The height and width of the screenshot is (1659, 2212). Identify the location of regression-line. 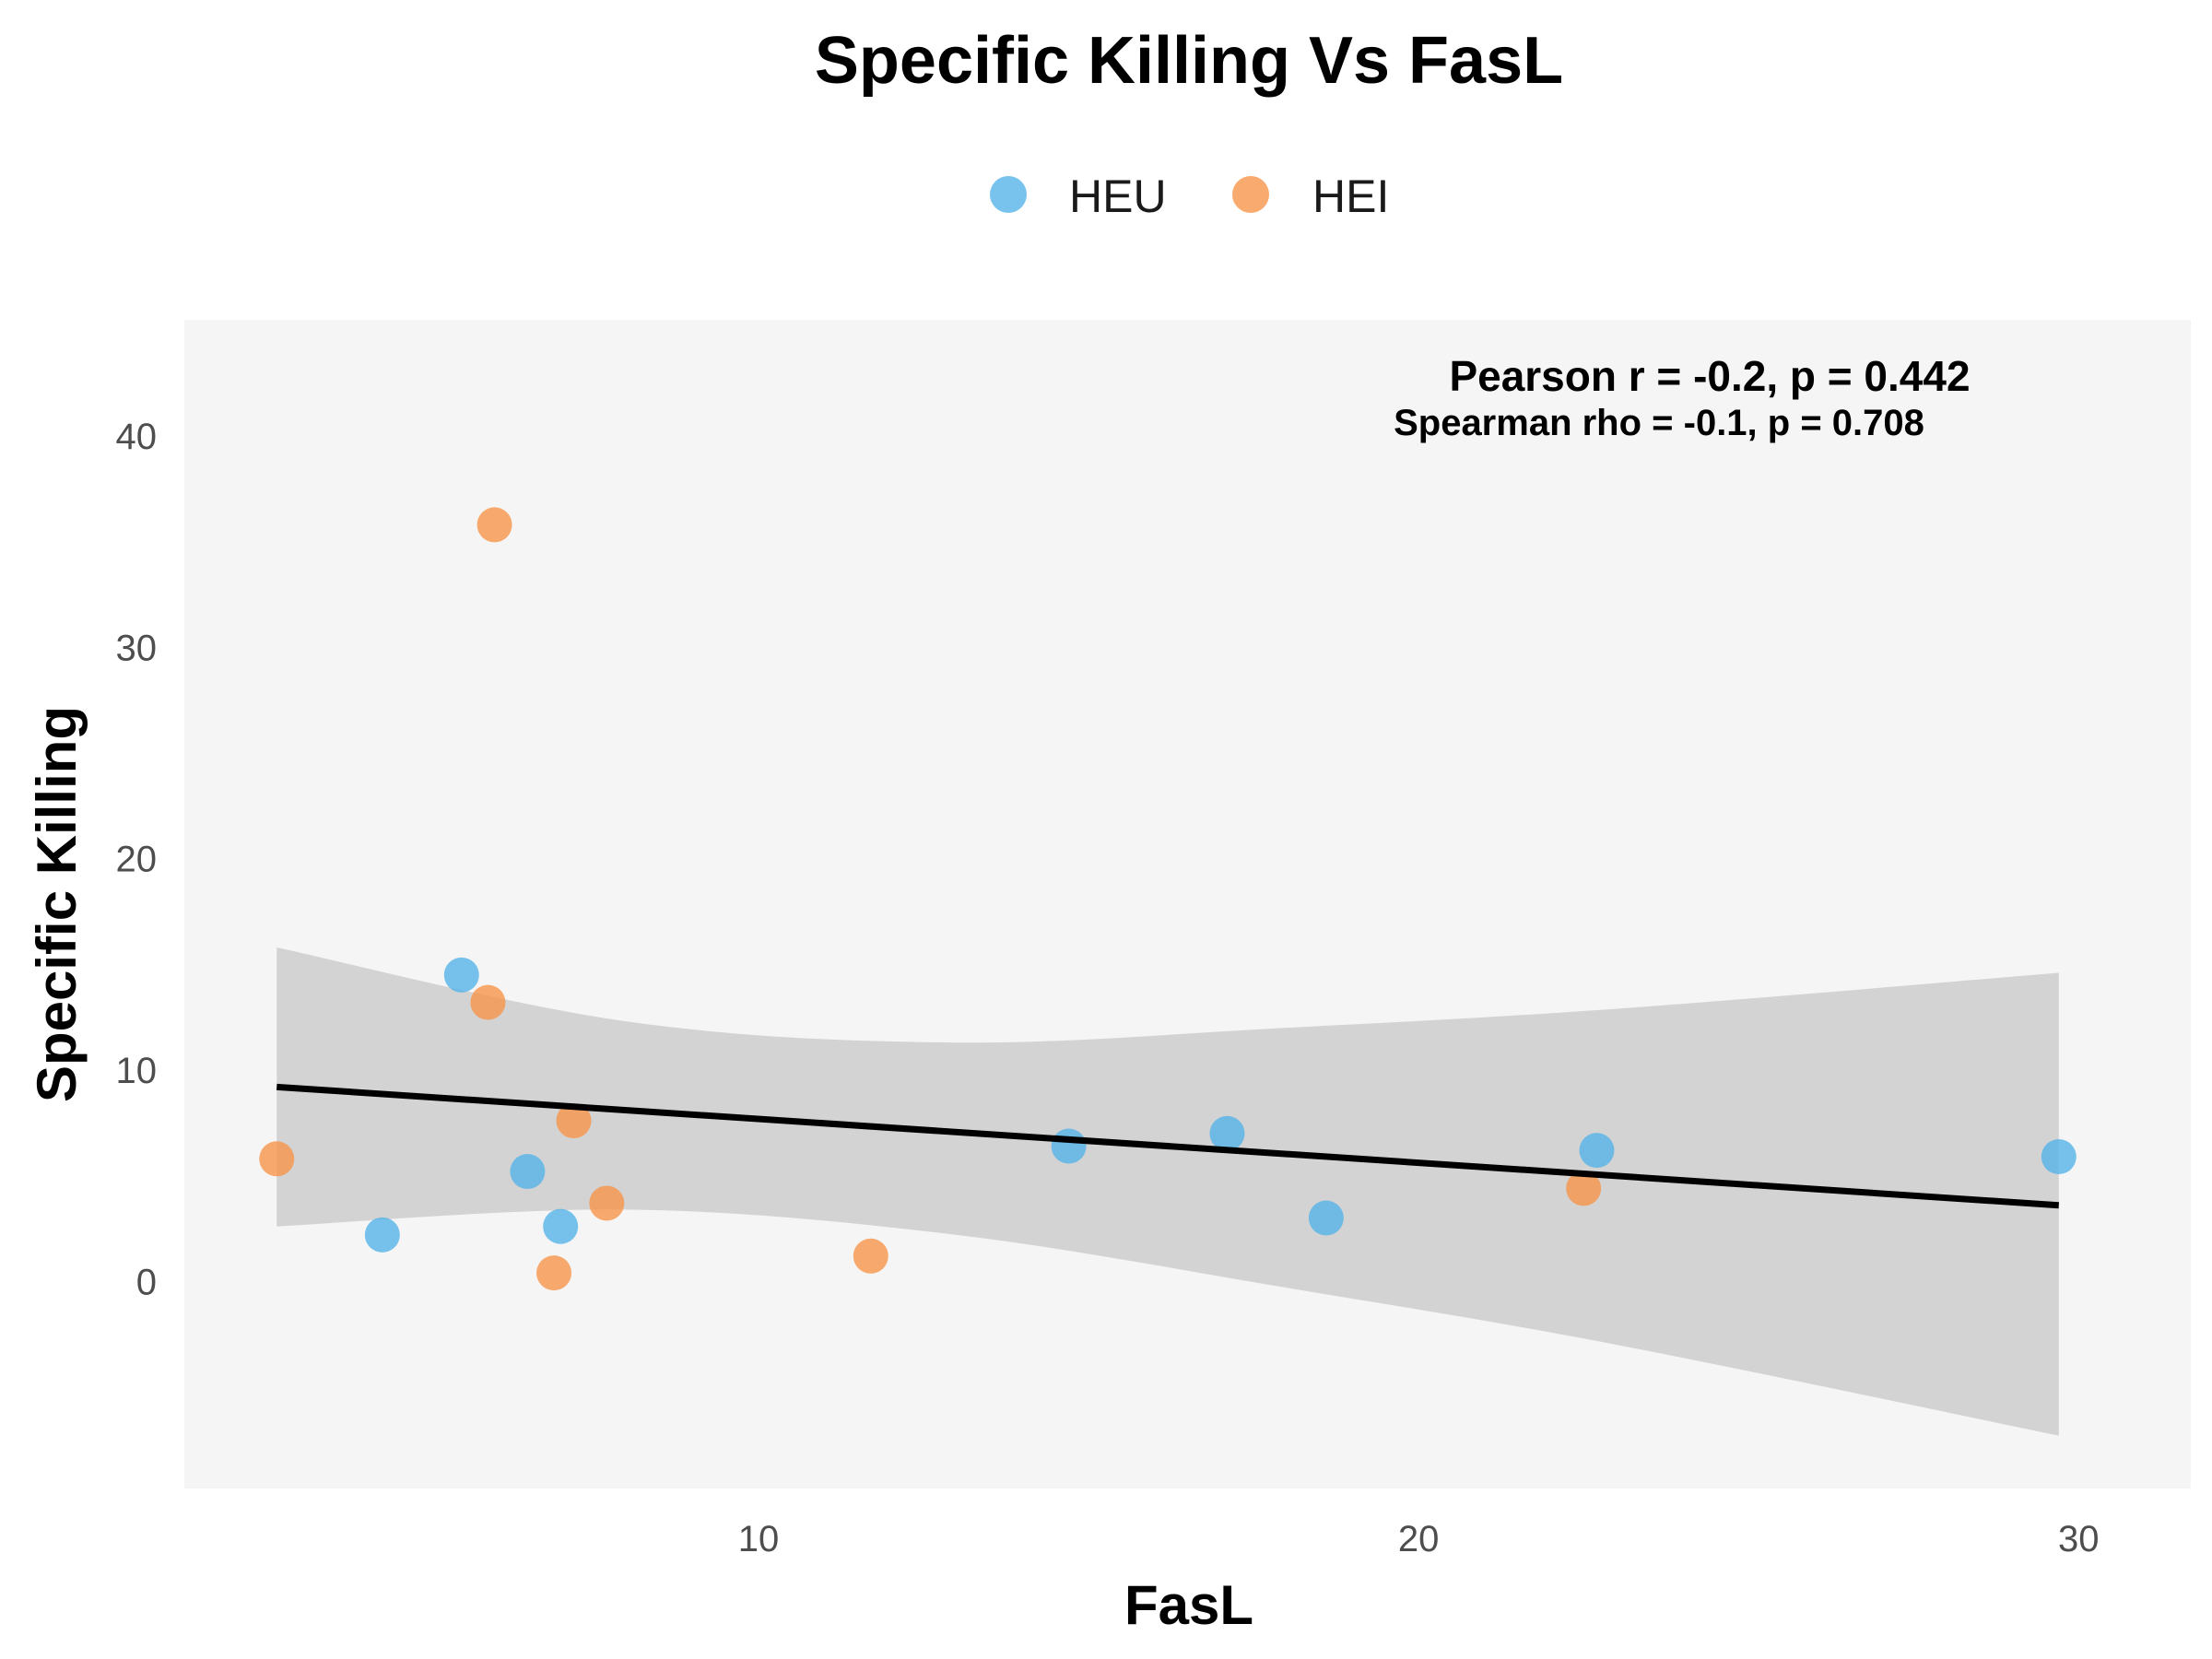
(1168, 1146).